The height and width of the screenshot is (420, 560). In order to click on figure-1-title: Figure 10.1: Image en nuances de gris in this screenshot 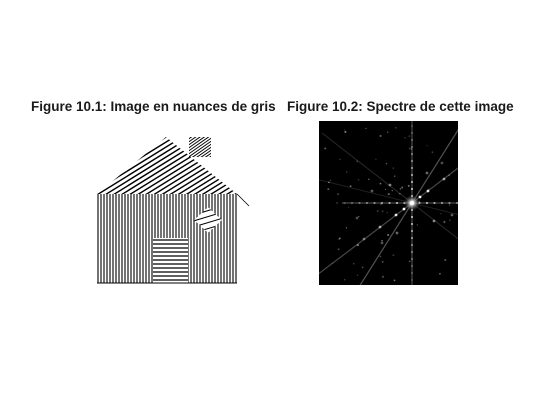, I will do `click(153, 106)`.